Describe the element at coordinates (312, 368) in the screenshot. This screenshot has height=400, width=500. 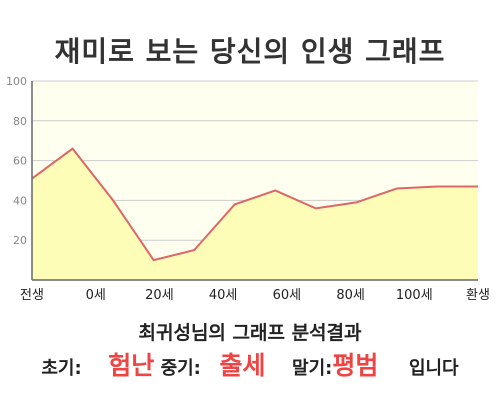
I see `late-label: 말기:` at that location.